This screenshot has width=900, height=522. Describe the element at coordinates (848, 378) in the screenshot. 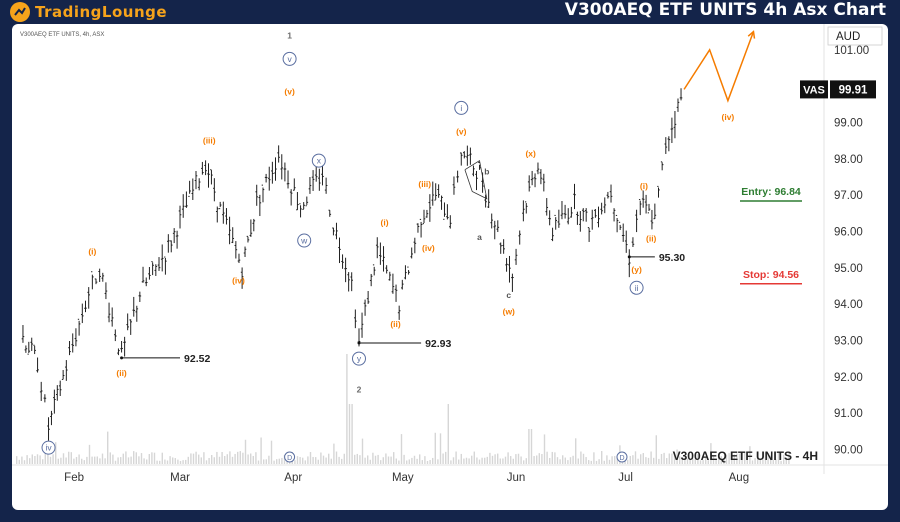

I see `y-tick-label: 92.00` at that location.